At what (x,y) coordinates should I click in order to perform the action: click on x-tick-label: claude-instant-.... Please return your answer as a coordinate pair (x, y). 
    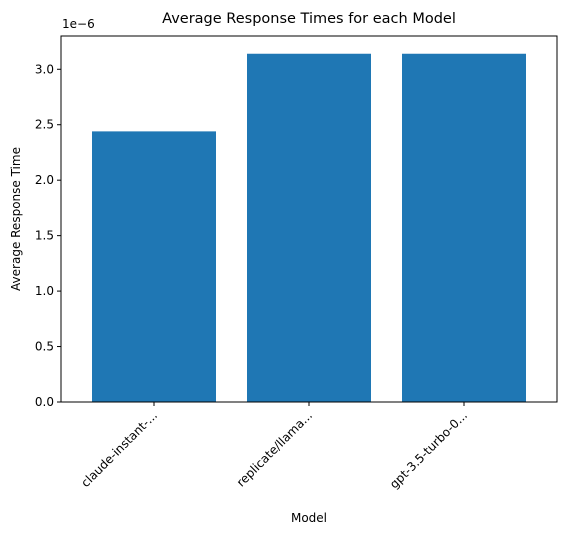
    Looking at the image, I should click on (119, 449).